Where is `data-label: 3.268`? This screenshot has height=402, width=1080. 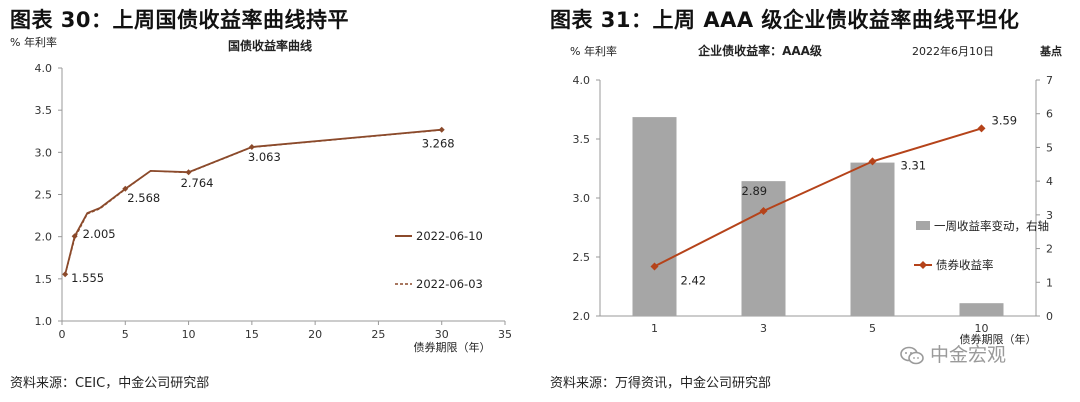
data-label: 3.268 is located at coordinates (438, 144).